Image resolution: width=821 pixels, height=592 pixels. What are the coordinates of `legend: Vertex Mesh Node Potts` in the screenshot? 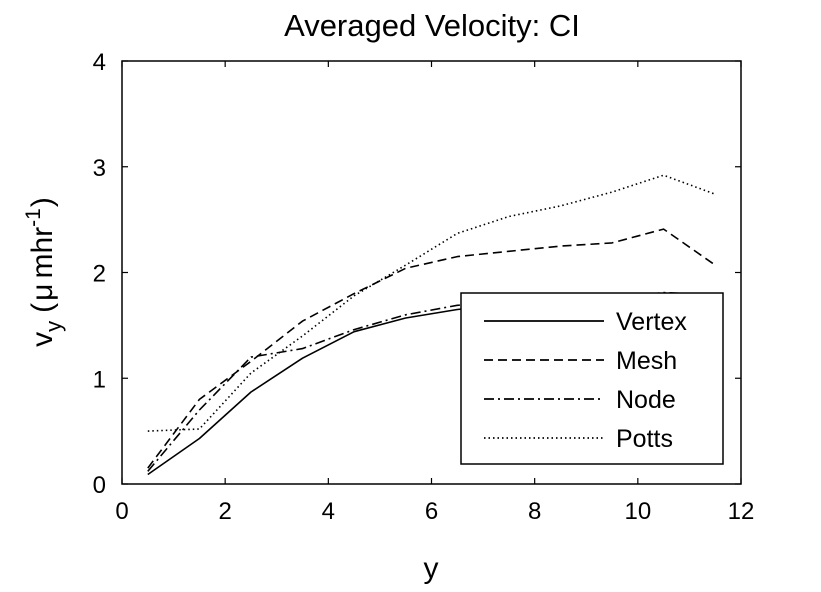 It's located at (592, 378).